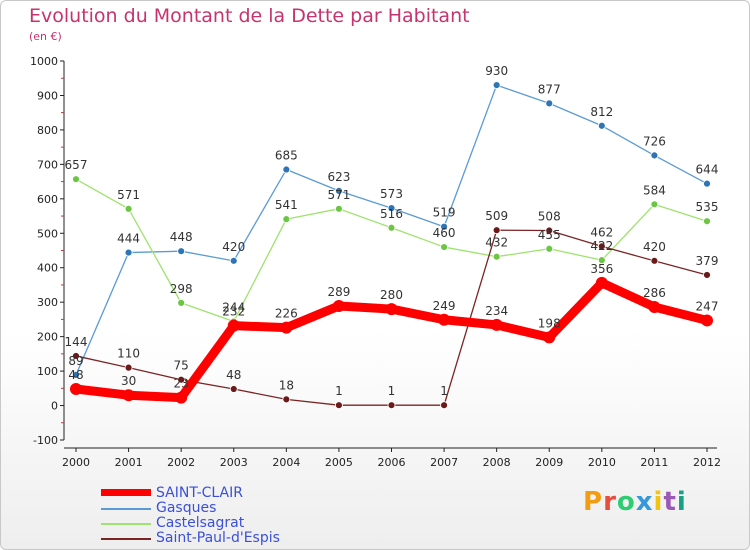 Image resolution: width=750 pixels, height=550 pixels. I want to click on data-label: 812, so click(601, 112).